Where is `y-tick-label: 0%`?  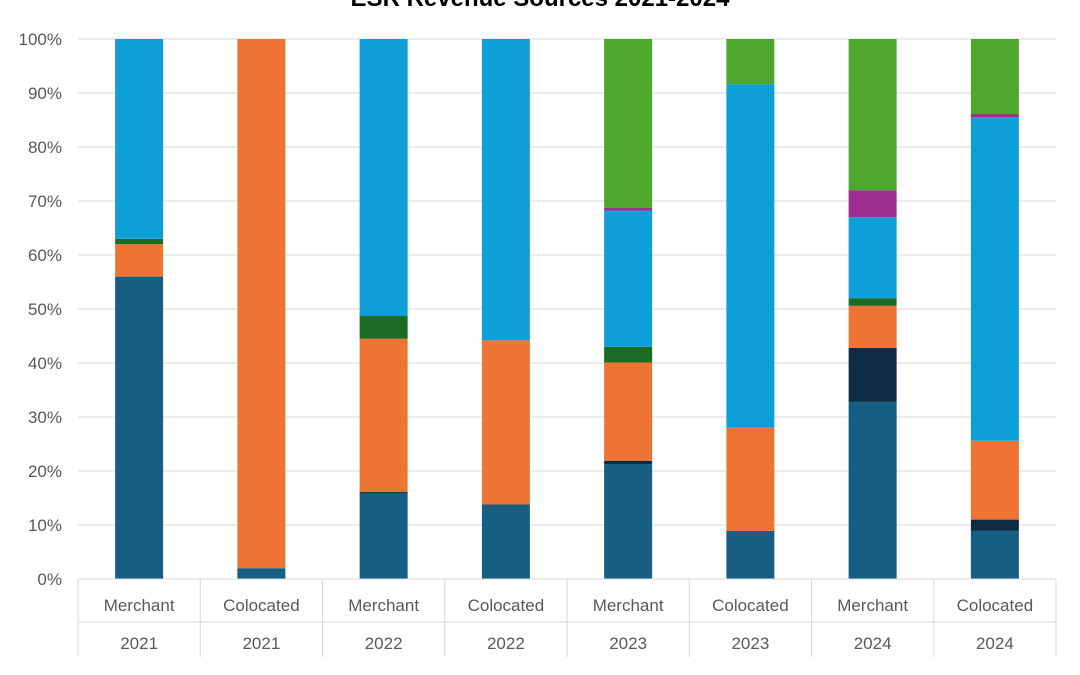
y-tick-label: 0% is located at coordinates (49, 579).